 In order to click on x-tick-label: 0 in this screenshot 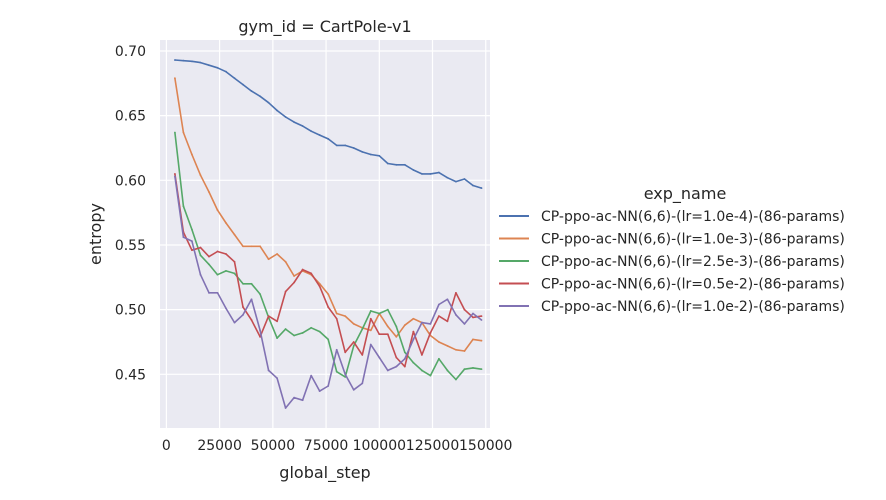, I will do `click(166, 446)`.